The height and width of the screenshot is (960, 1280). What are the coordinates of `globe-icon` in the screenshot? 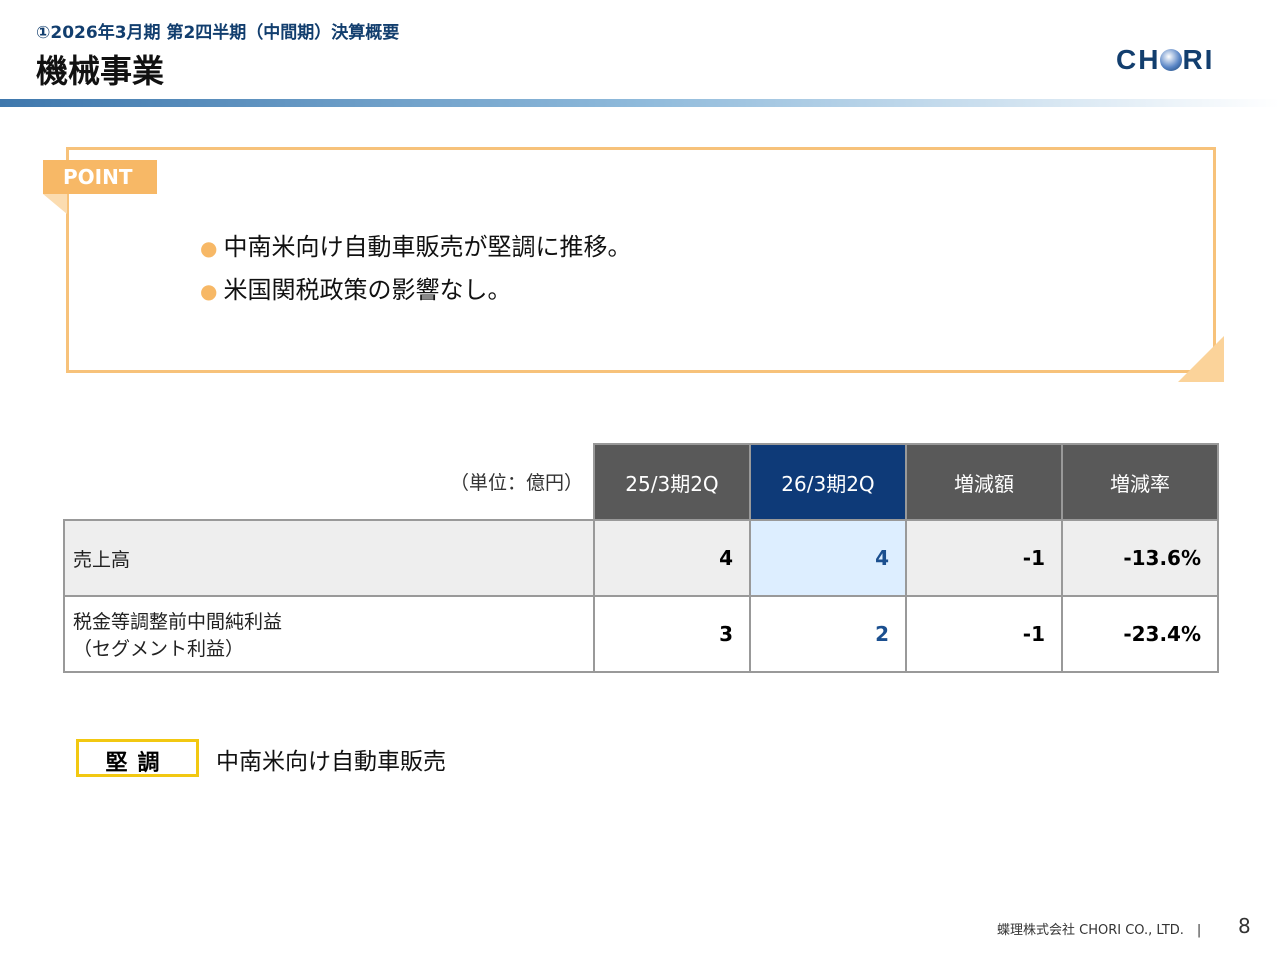 It's located at (1171, 60).